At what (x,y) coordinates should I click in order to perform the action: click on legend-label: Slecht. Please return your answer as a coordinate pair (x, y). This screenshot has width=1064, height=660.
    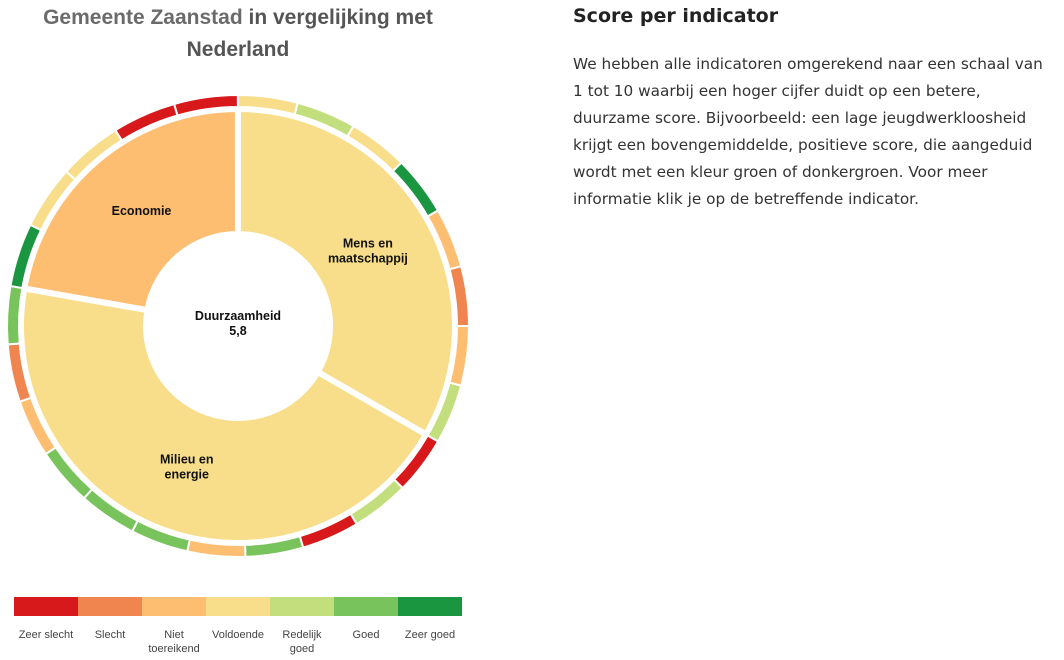
    Looking at the image, I should click on (110, 635).